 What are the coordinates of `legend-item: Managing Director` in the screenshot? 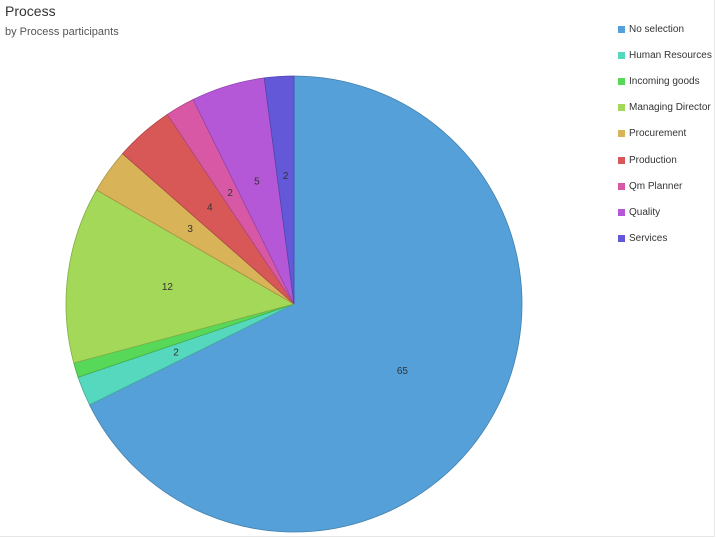 It's located at (665, 108).